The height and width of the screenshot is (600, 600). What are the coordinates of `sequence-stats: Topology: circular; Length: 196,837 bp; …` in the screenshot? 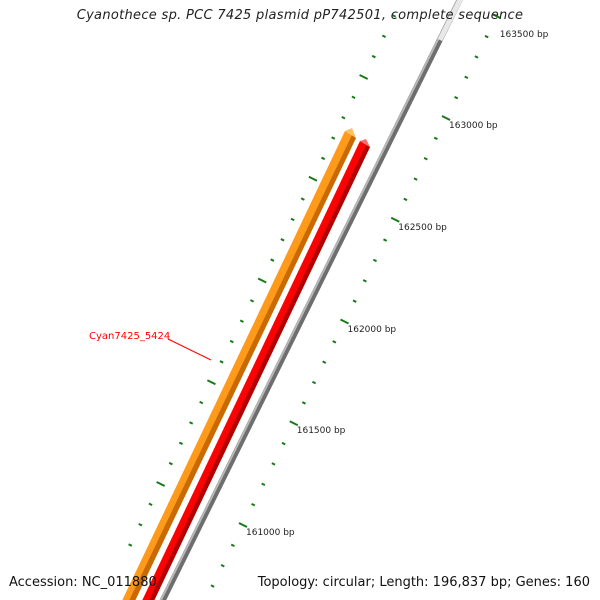 It's located at (423, 582).